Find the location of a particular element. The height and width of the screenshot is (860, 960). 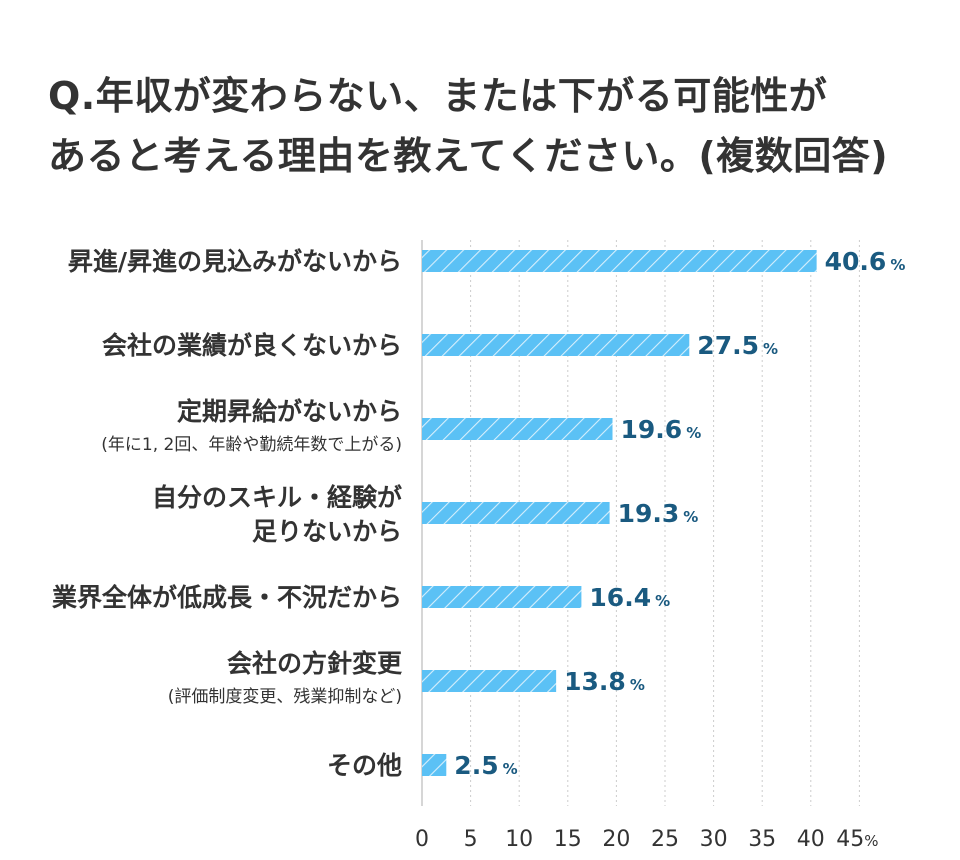

x-tick-40: 40 is located at coordinates (811, 839).